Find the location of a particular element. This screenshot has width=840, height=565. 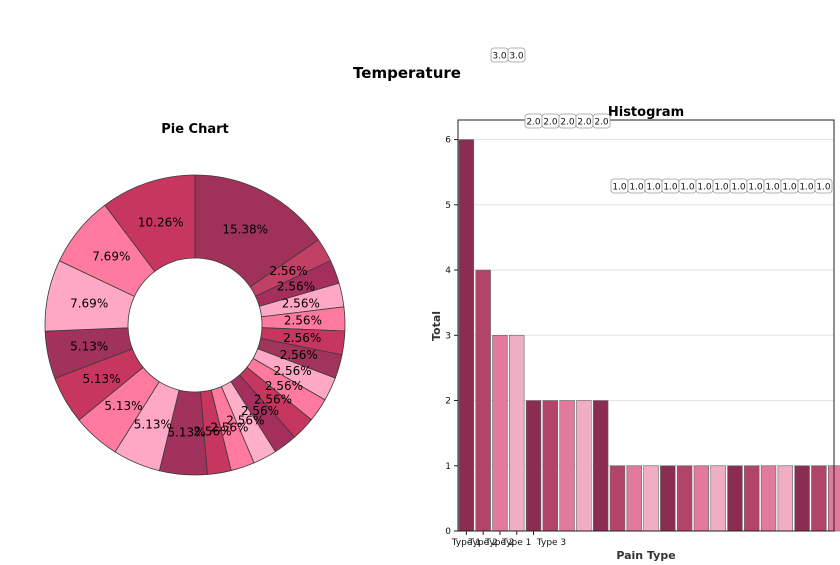

y-tick-label: 2 is located at coordinates (448, 402).